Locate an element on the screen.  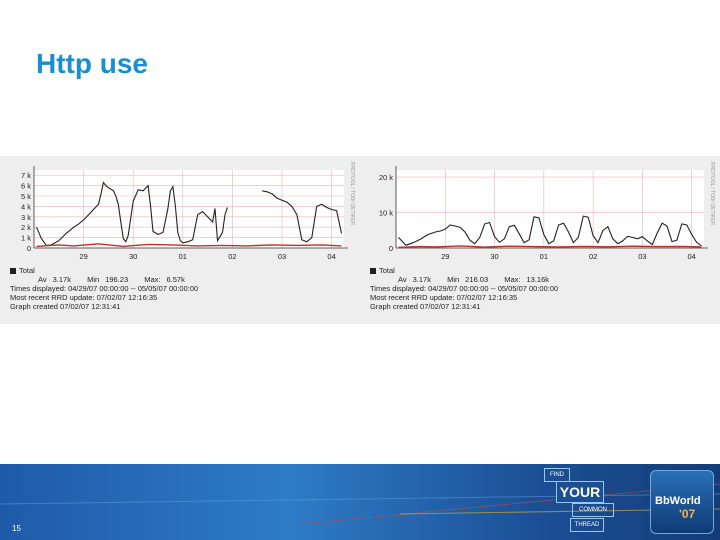
legend-stats: Av 3.17k Min 216.03 Max: 13.16k is located at coordinates (480, 279).